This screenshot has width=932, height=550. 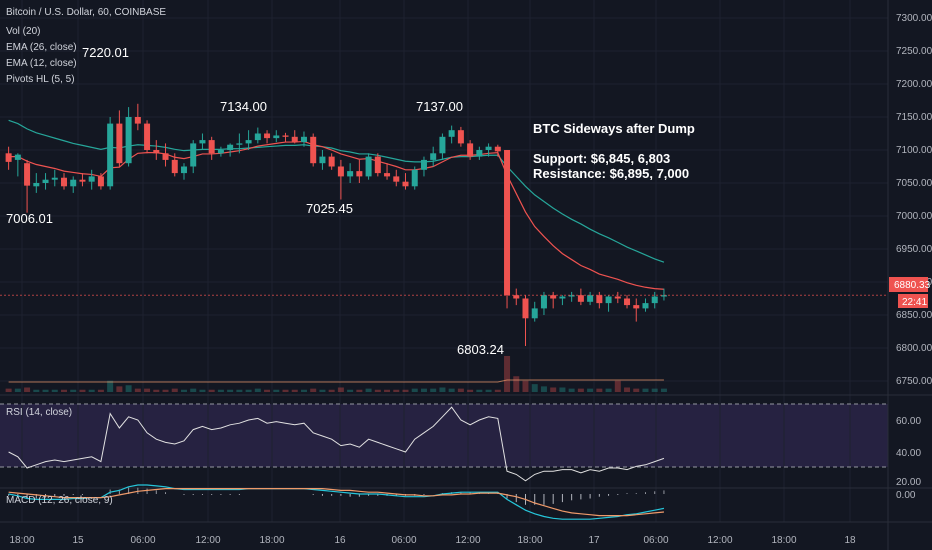 What do you see at coordinates (594, 540) in the screenshot?
I see `time-tick: 17` at bounding box center [594, 540].